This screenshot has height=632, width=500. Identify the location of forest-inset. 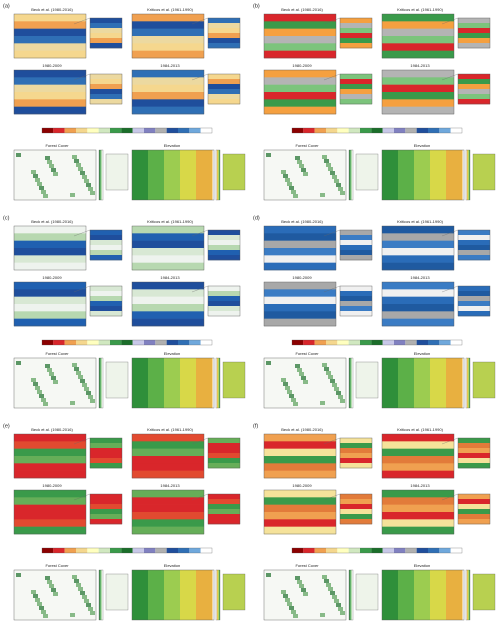
(367, 380).